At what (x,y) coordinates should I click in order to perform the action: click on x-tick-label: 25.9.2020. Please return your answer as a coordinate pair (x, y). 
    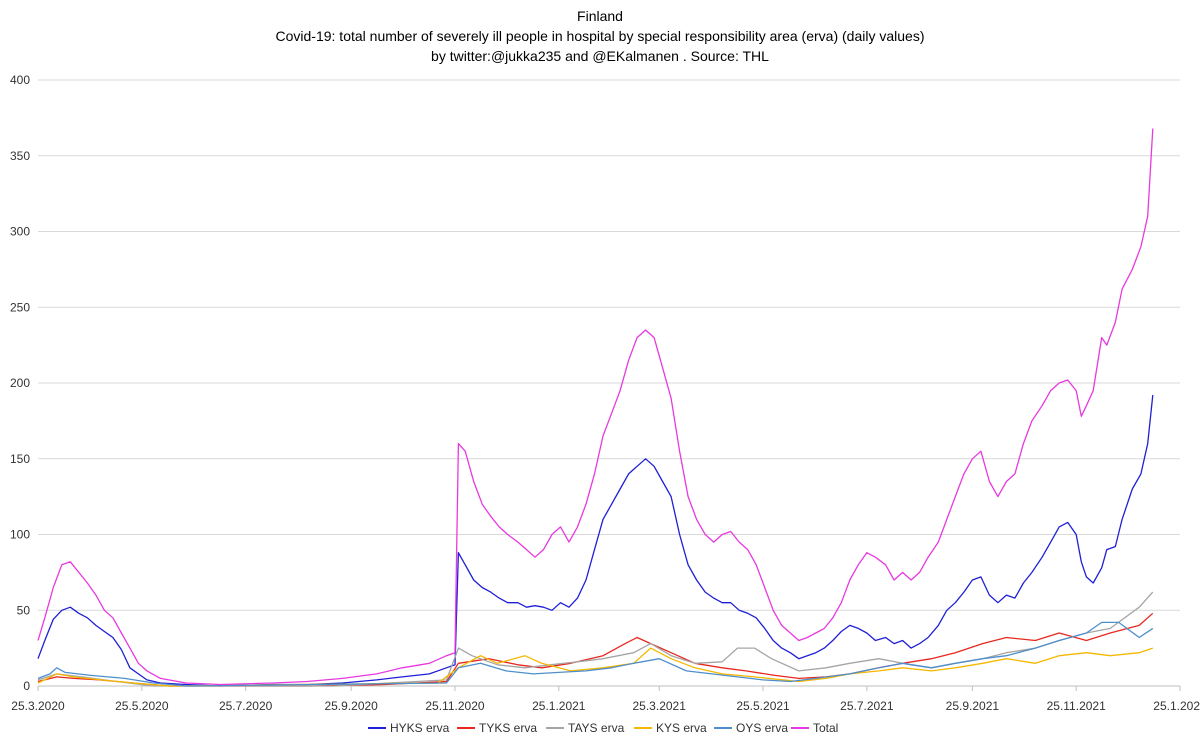
    Looking at the image, I should click on (351, 706).